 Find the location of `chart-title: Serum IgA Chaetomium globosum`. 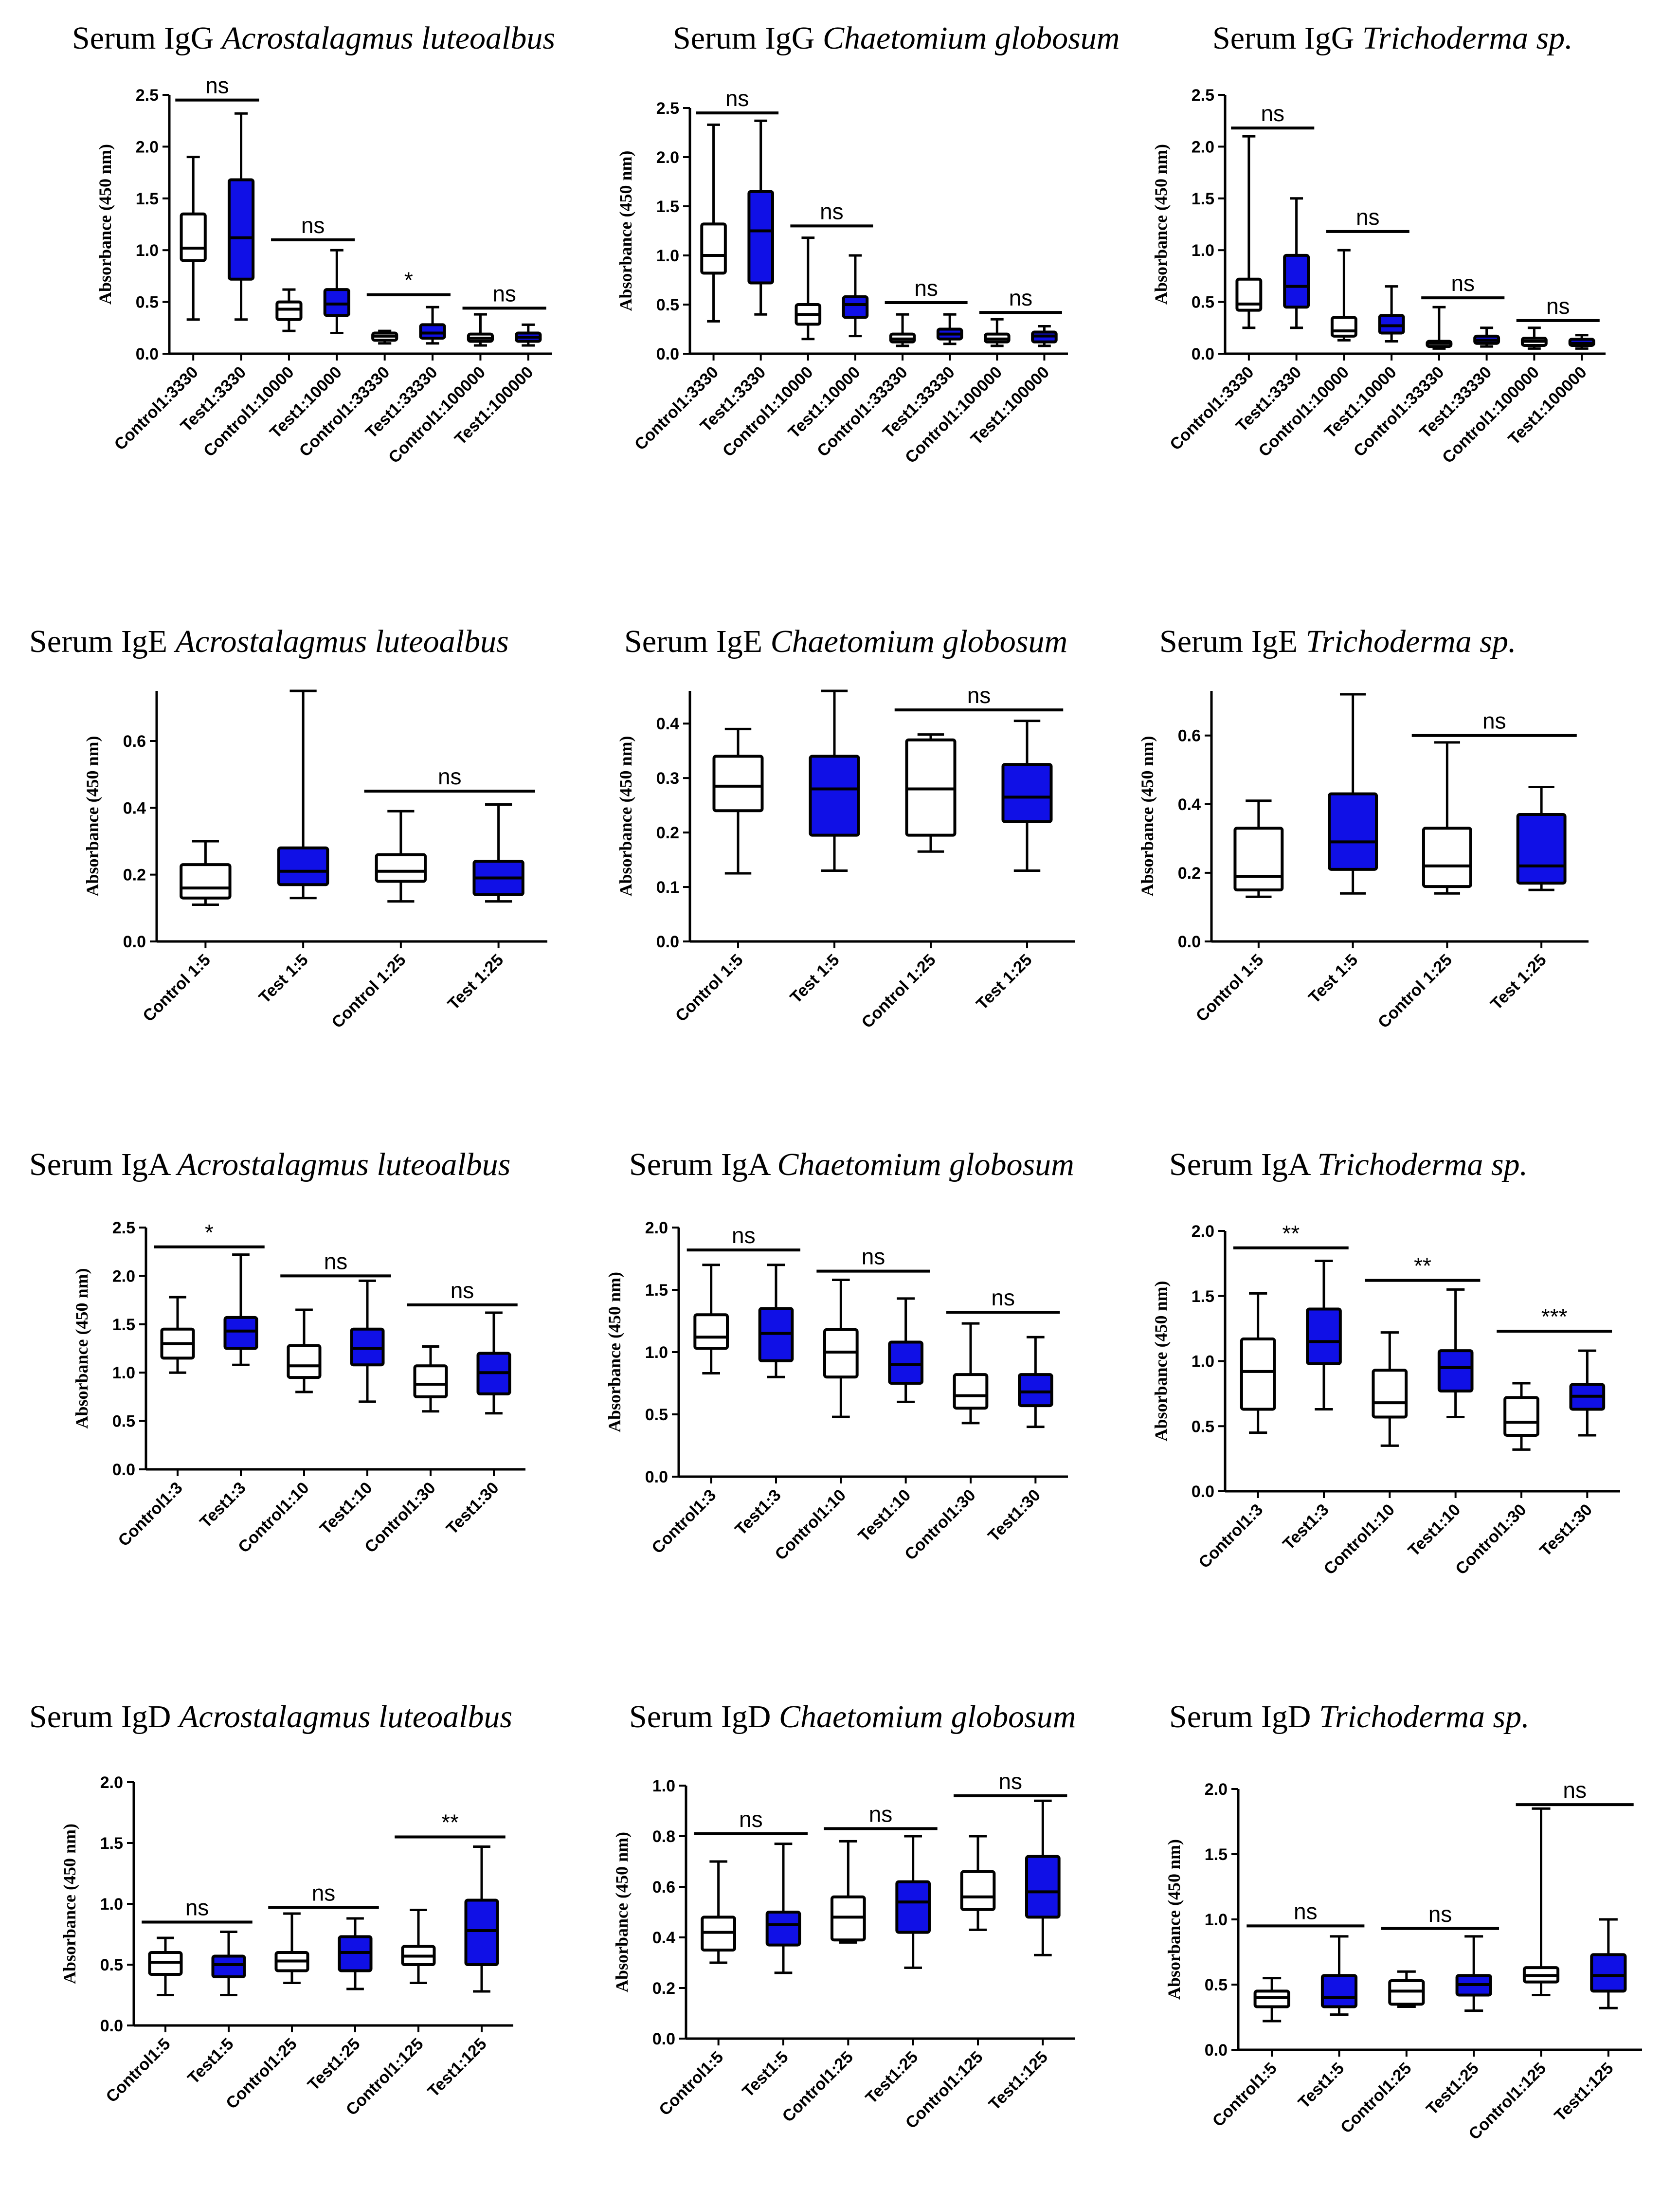

chart-title: Serum IgA Chaetomium globosum is located at coordinates (851, 1164).